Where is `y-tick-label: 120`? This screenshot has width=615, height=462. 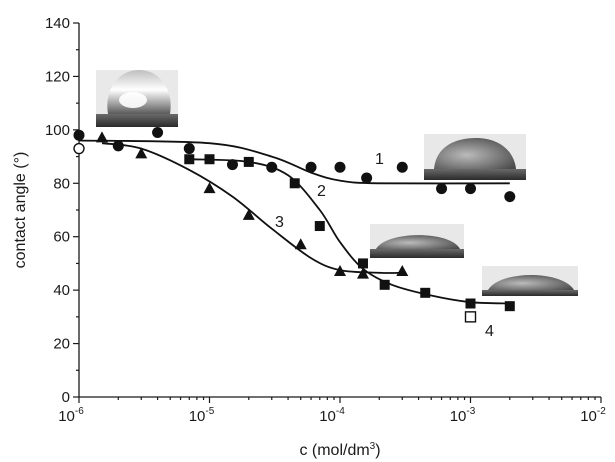
y-tick-label: 120 is located at coordinates (57, 76).